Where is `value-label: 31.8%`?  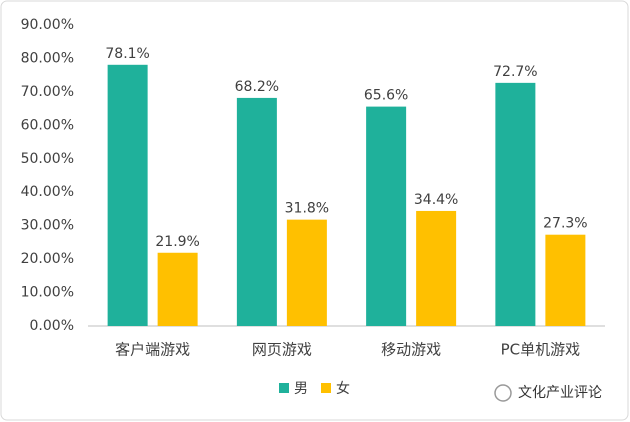 value-label: 31.8% is located at coordinates (307, 209).